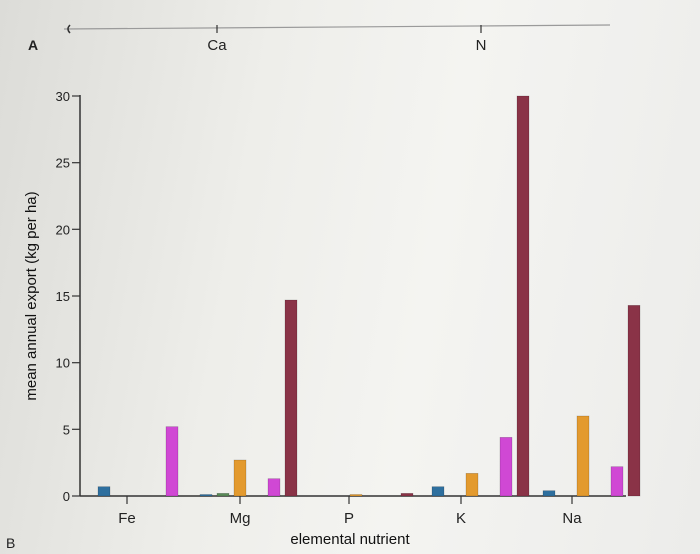 This screenshot has width=700, height=554. What do you see at coordinates (349, 518) in the screenshot?
I see `x-tick-label: P` at bounding box center [349, 518].